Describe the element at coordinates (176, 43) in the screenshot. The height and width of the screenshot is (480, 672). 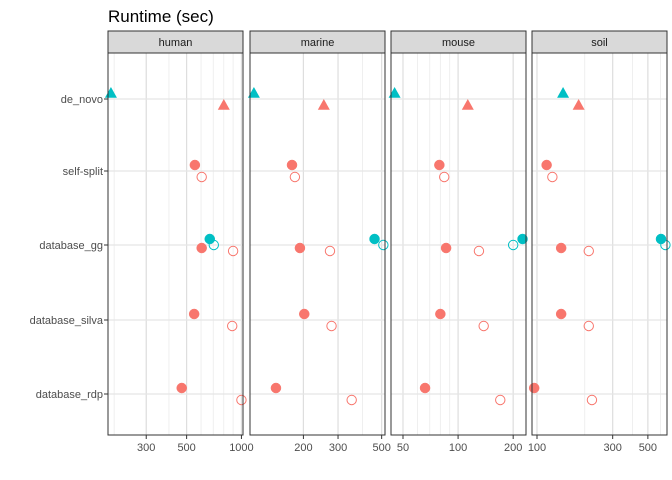
I see `facet-label-human: human` at that location.